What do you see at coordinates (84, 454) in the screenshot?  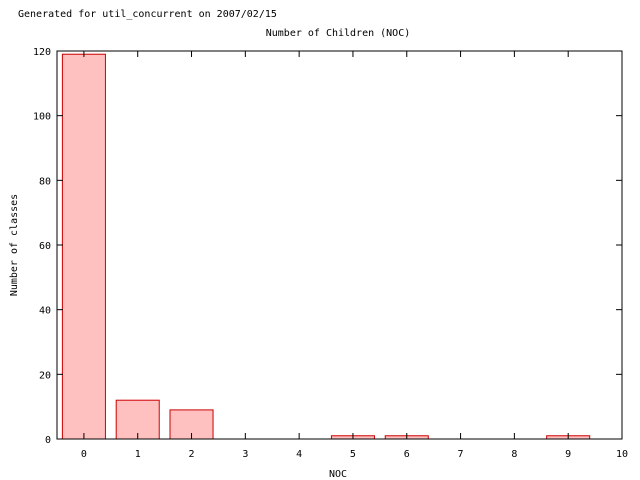 I see `x-tick-label: 0` at bounding box center [84, 454].